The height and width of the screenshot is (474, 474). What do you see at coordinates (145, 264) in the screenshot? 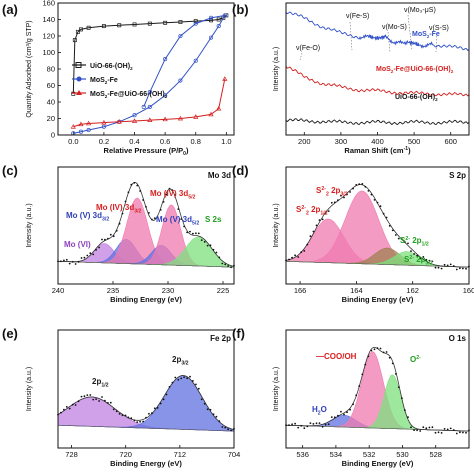
I see `background-line` at bounding box center [145, 264].